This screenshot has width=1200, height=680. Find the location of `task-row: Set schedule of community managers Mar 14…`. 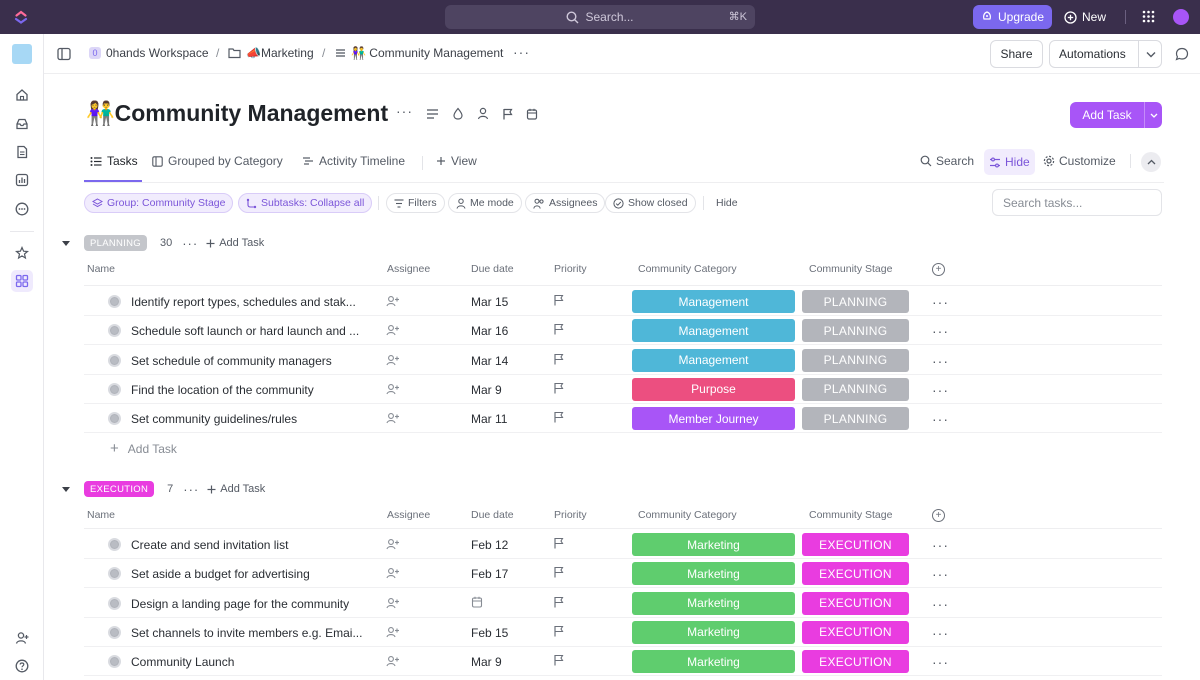

task-row: Set schedule of community managers Mar 14… is located at coordinates (623, 360).